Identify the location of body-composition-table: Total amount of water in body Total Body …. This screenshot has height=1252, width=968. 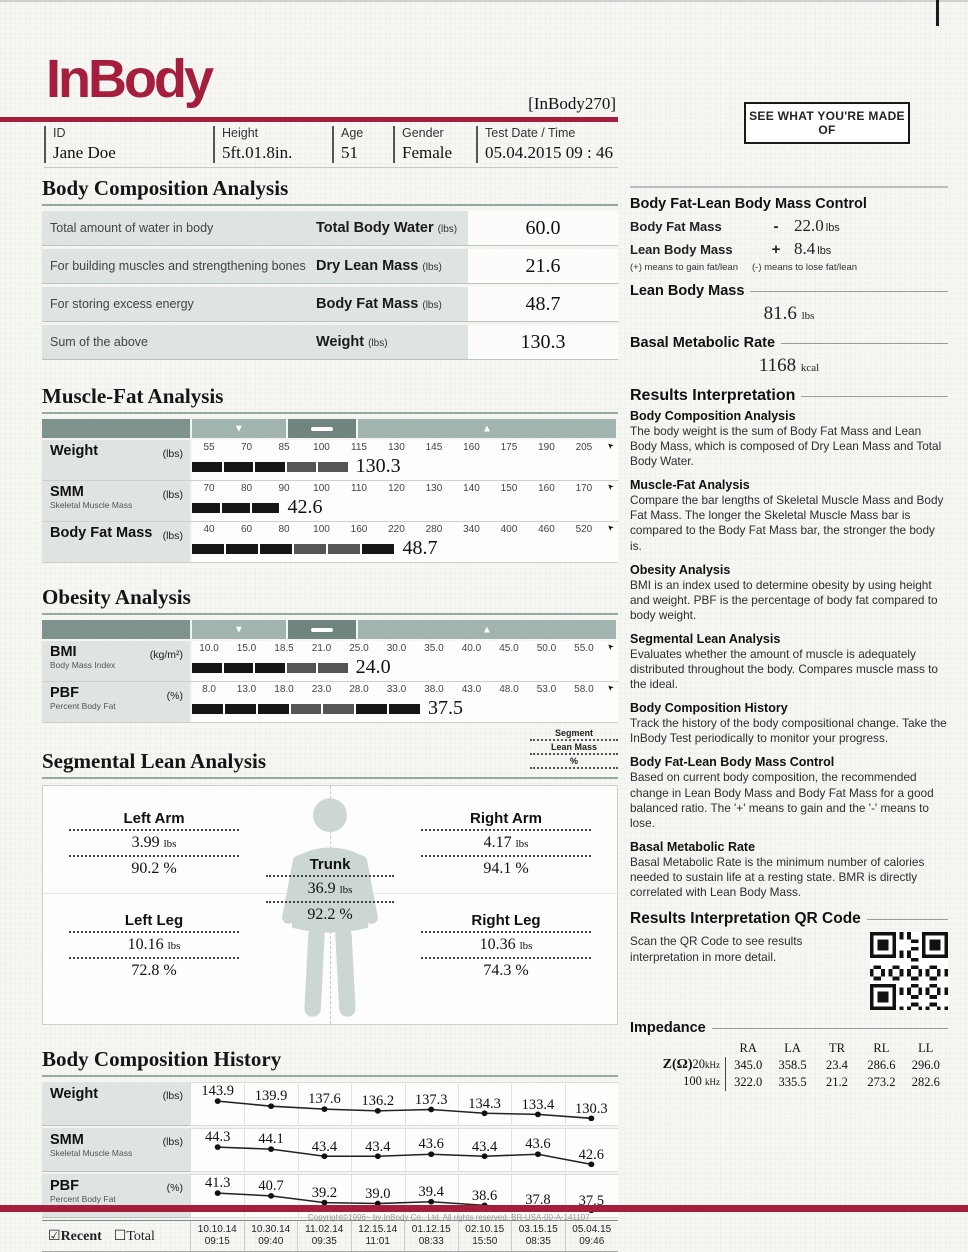
(330, 285).